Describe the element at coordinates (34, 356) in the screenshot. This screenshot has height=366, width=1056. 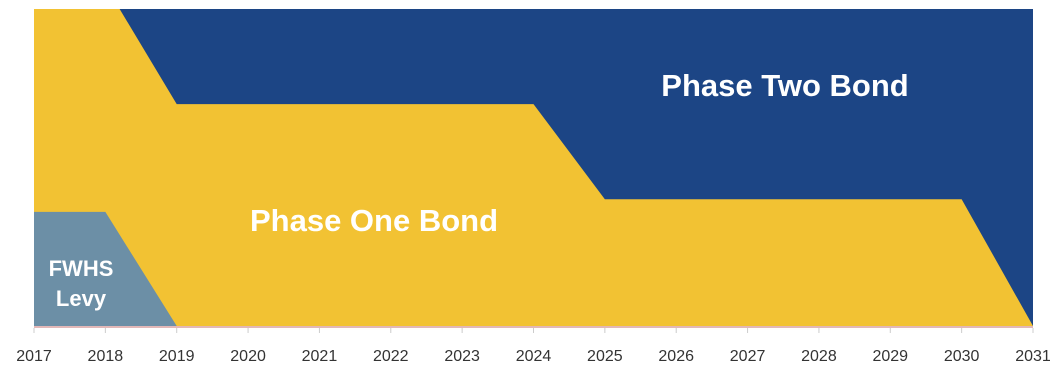
I see `x-tick-label: 2017` at that location.